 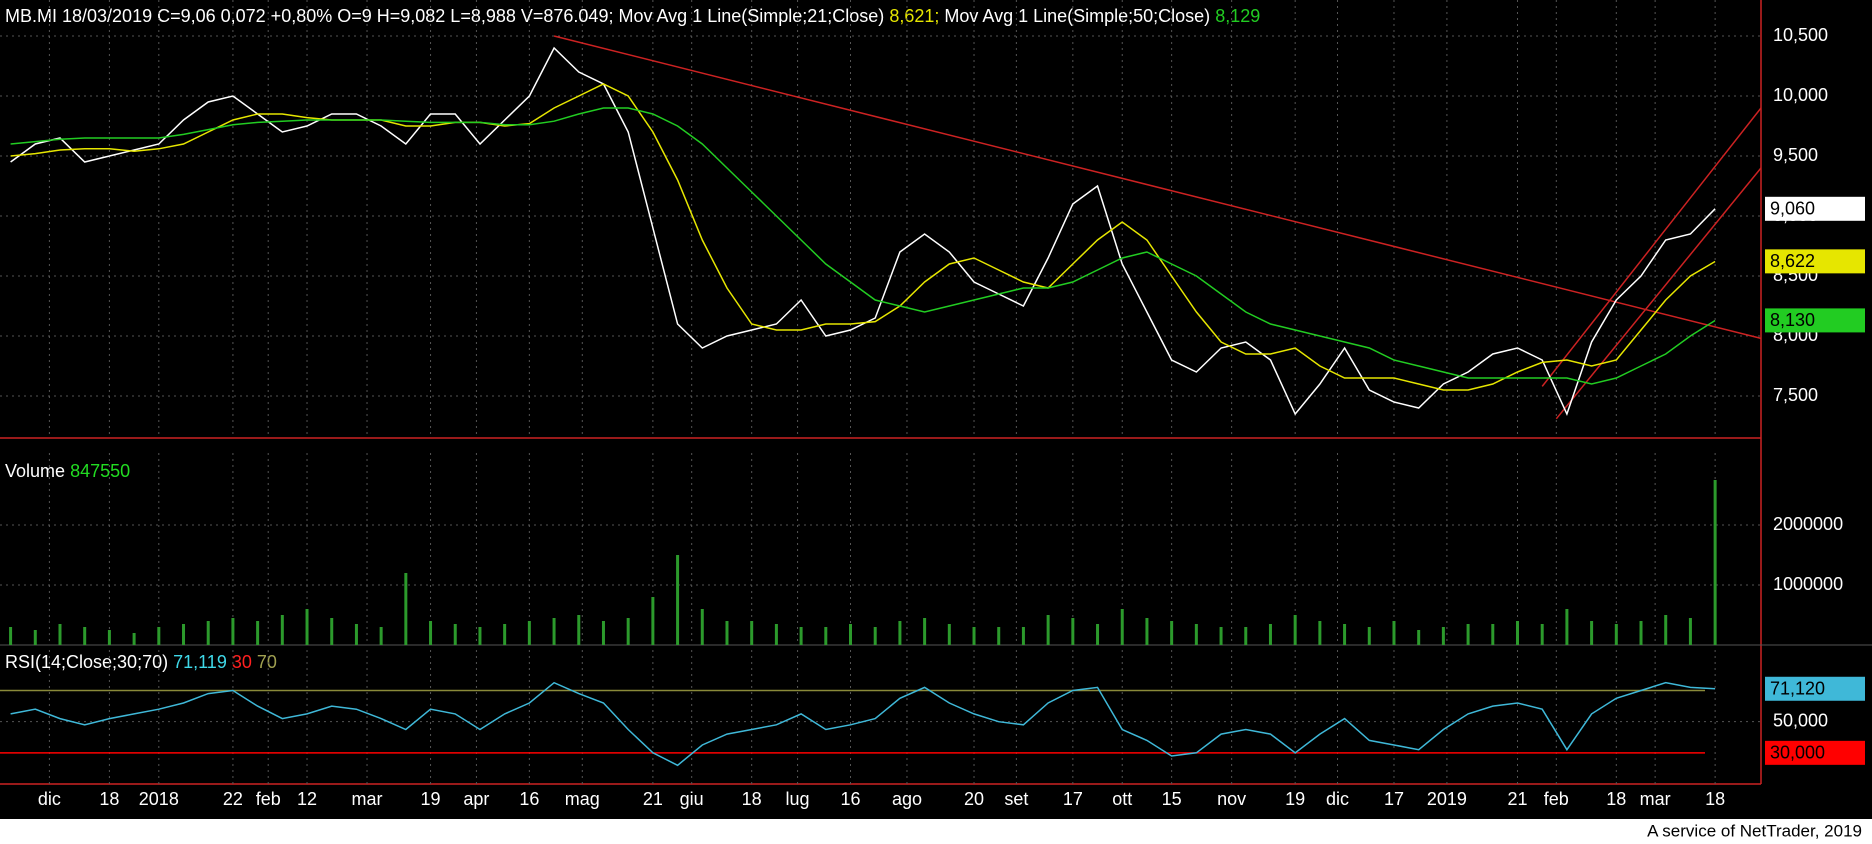 I want to click on rsi-level-30: 30, so click(x=242, y=662).